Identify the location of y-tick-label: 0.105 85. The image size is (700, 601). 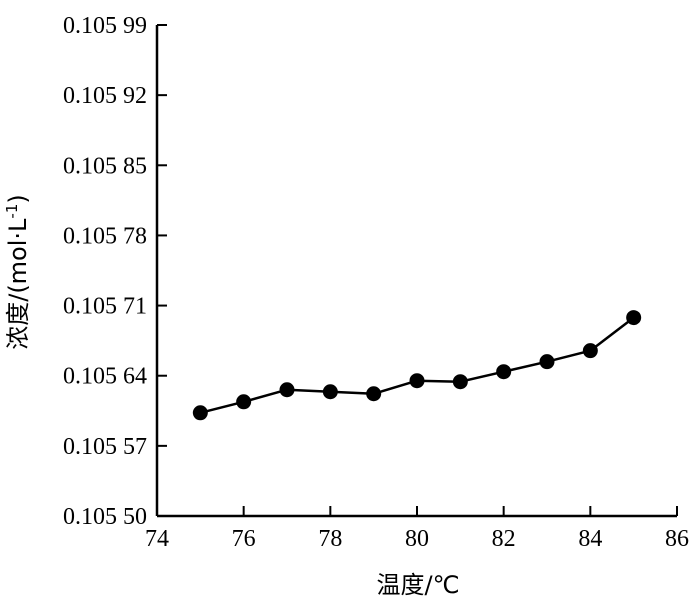
(105, 166).